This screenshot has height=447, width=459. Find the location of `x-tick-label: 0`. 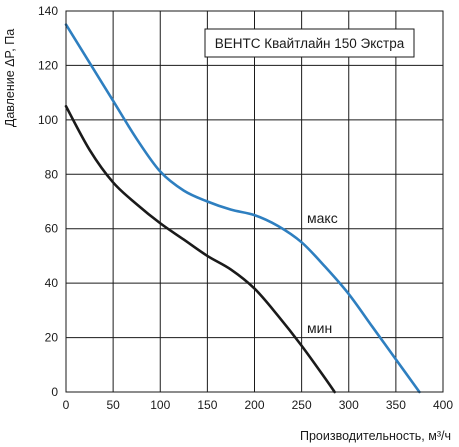

x-tick-label: 0 is located at coordinates (66, 405).